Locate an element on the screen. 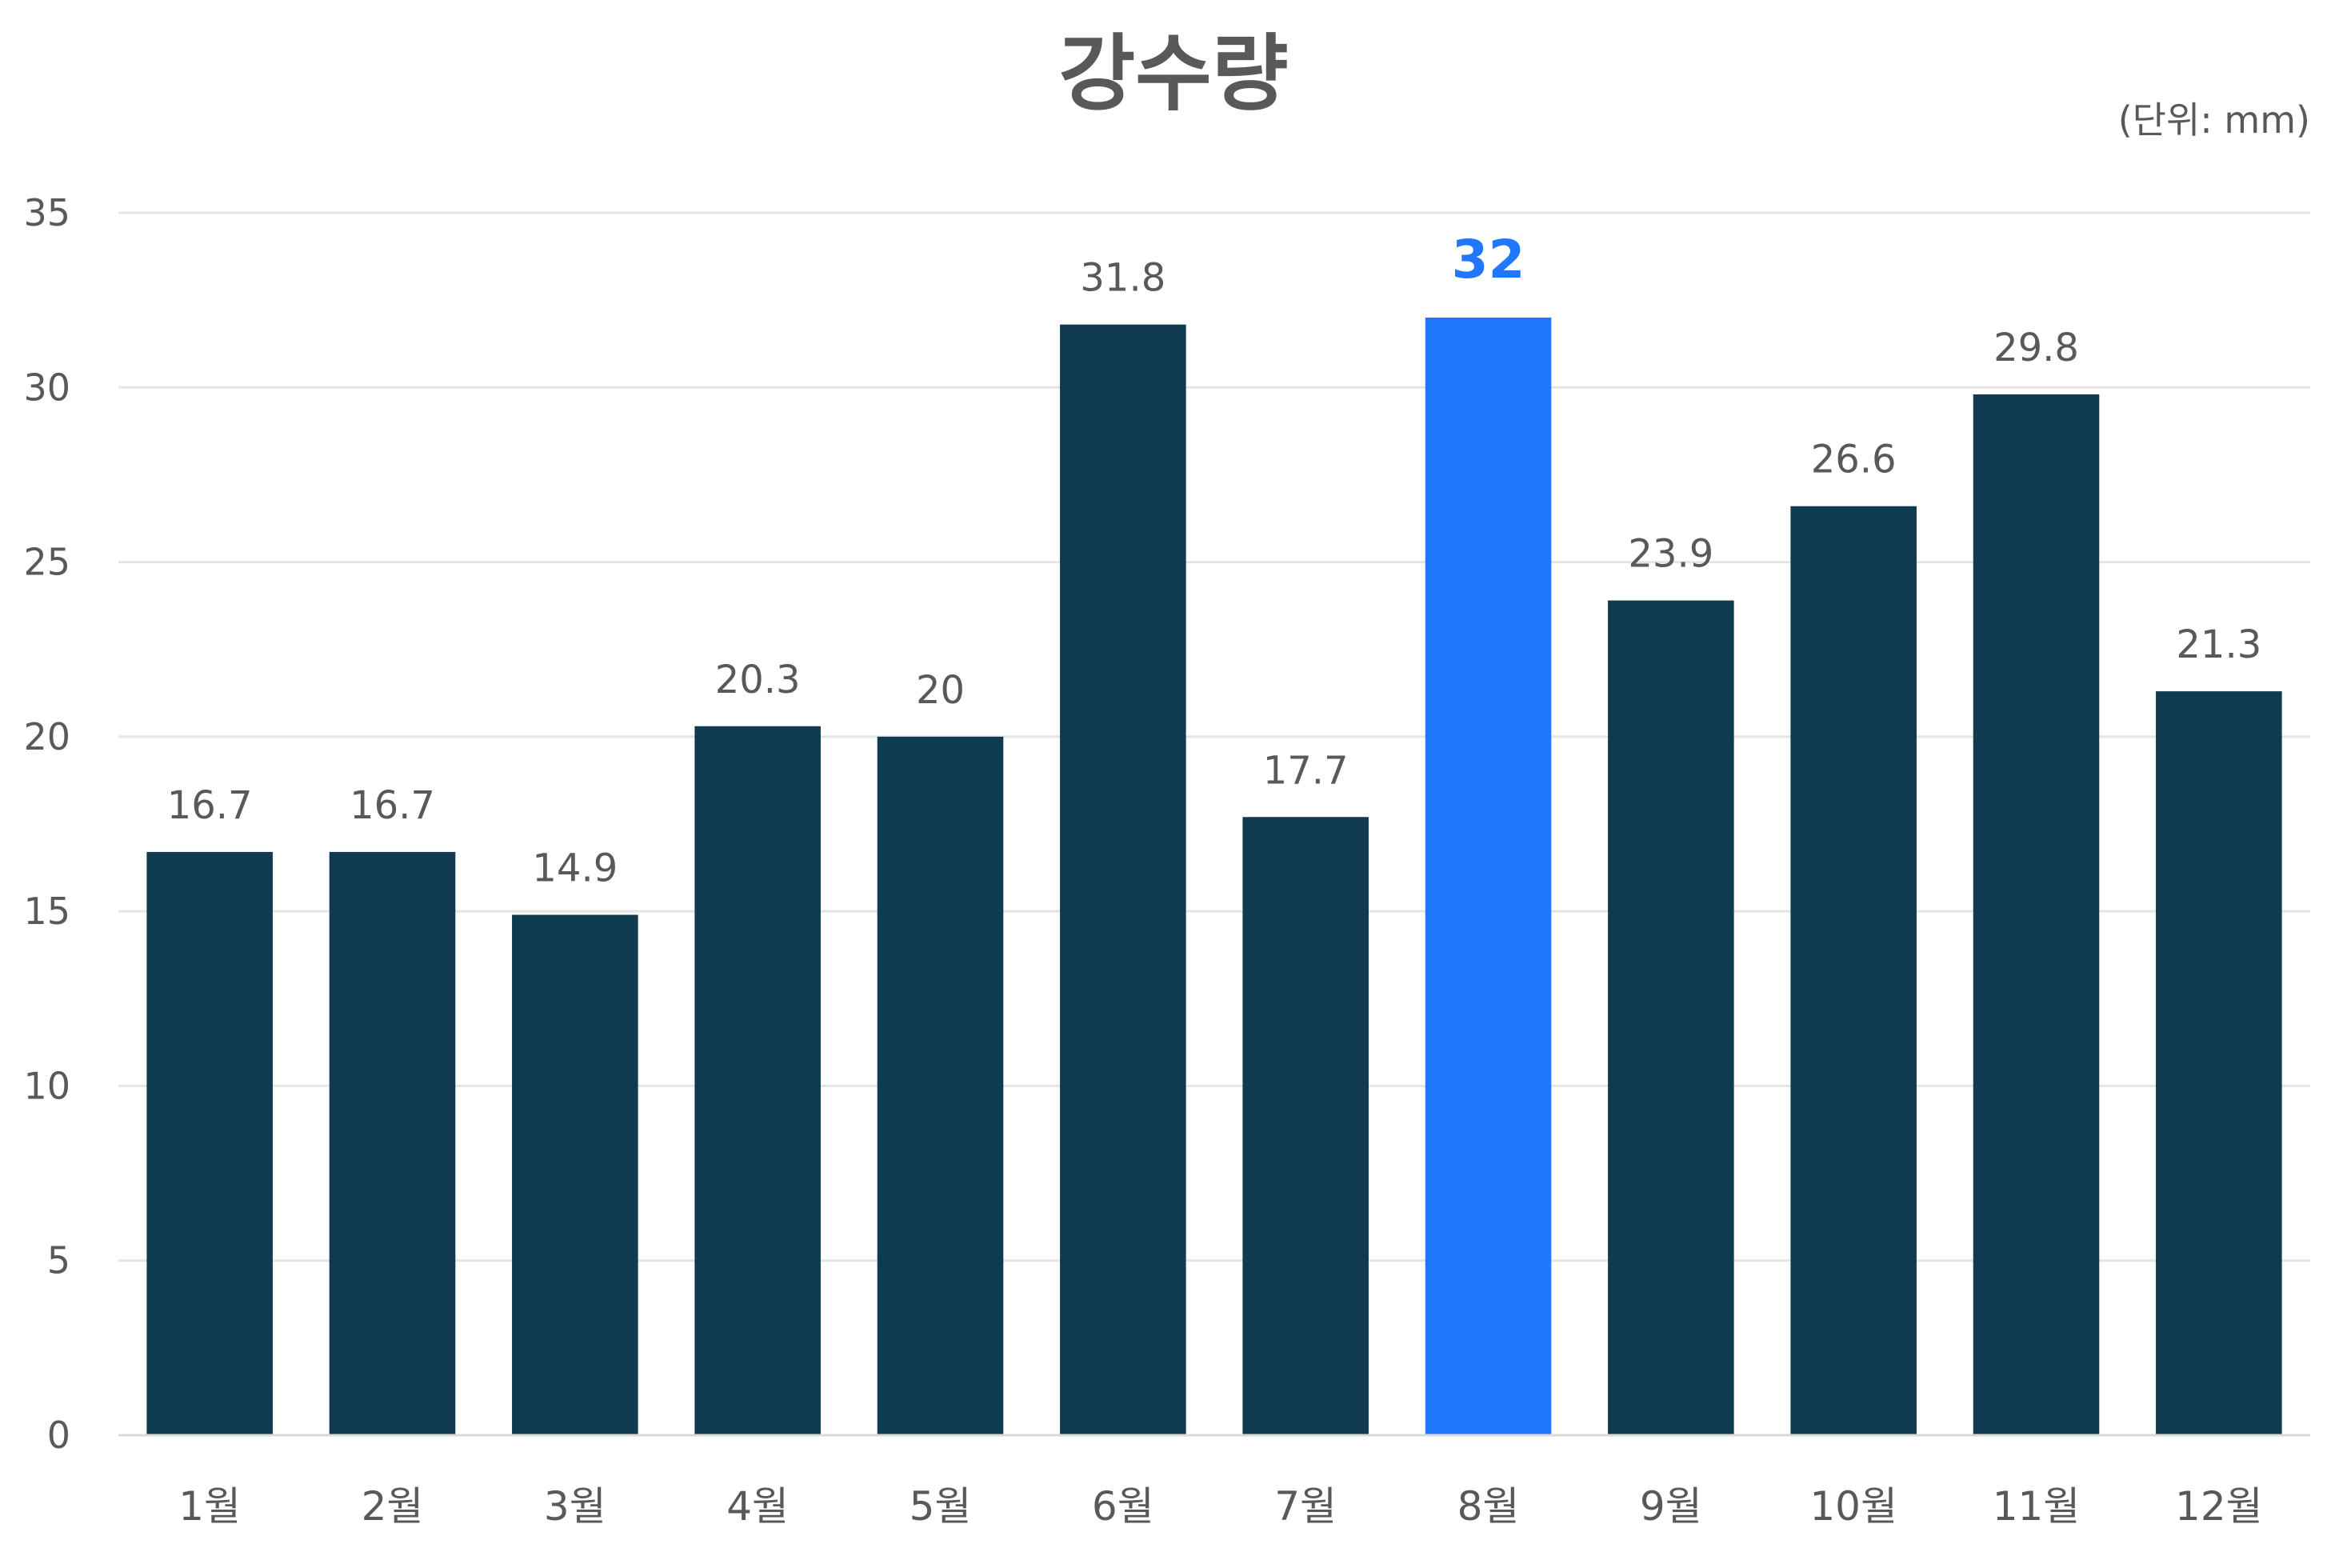  x-tick-label: 11월 is located at coordinates (2037, 1506).